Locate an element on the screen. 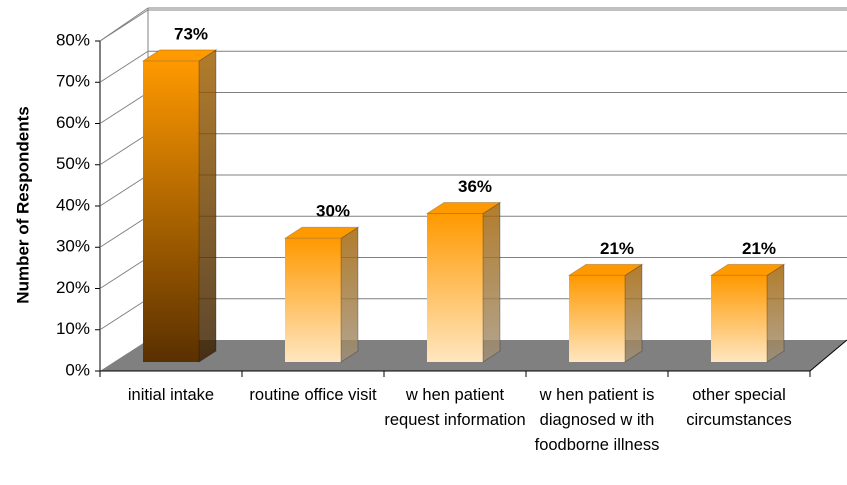 The image size is (847, 485). x-tick-label: routine office visit is located at coordinates (313, 395).